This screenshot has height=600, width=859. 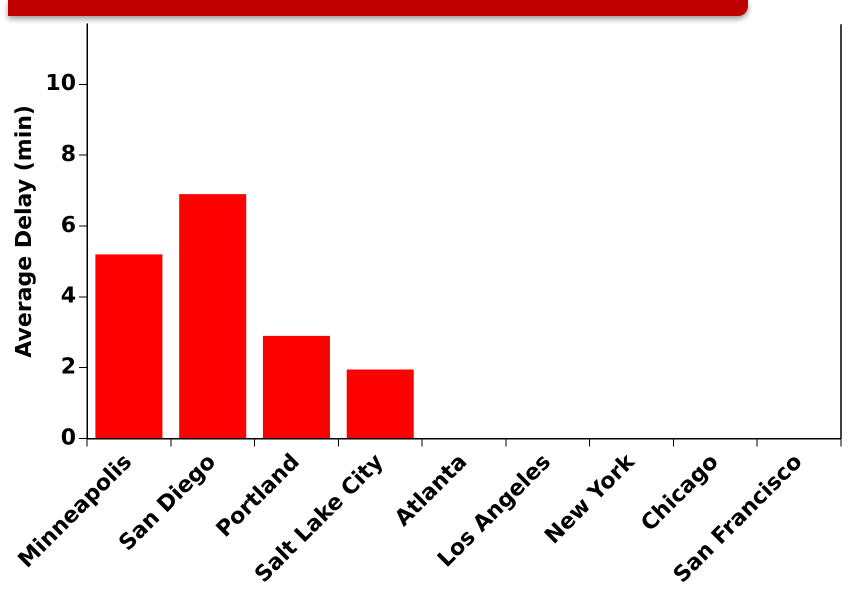 What do you see at coordinates (68, 367) in the screenshot?
I see `y-tick-label: 2` at bounding box center [68, 367].